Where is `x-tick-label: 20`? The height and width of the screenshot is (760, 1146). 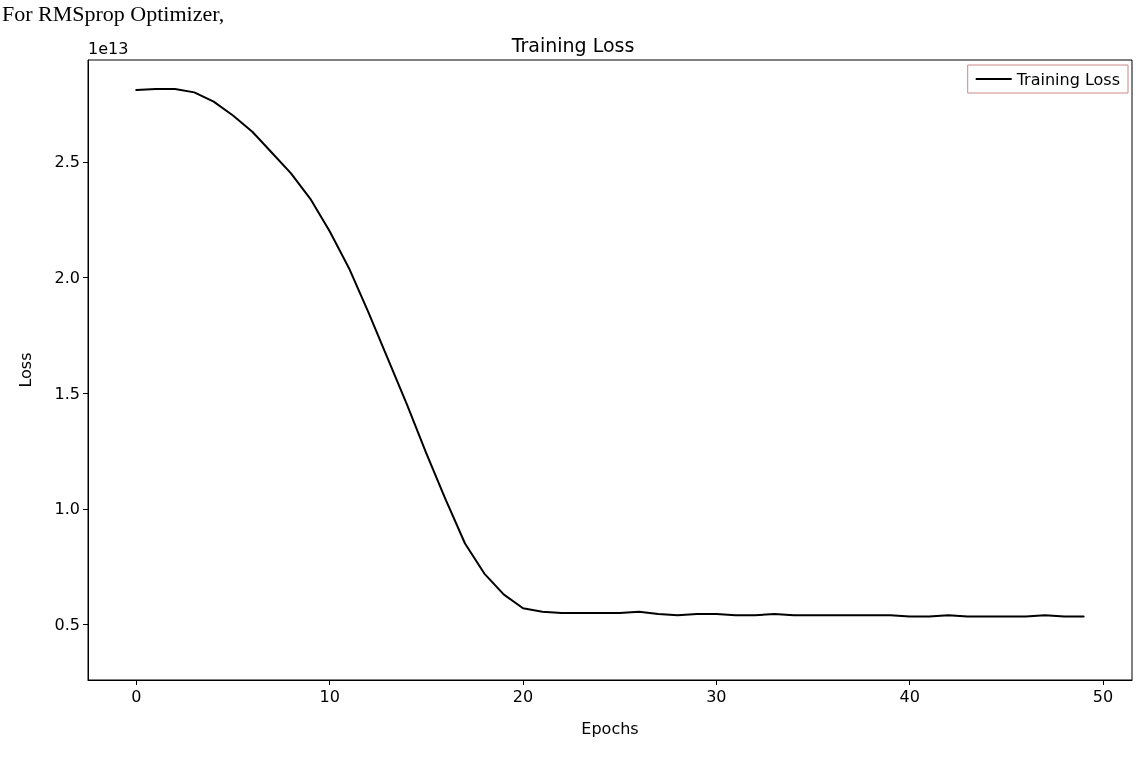
x-tick-label: 20 is located at coordinates (523, 696).